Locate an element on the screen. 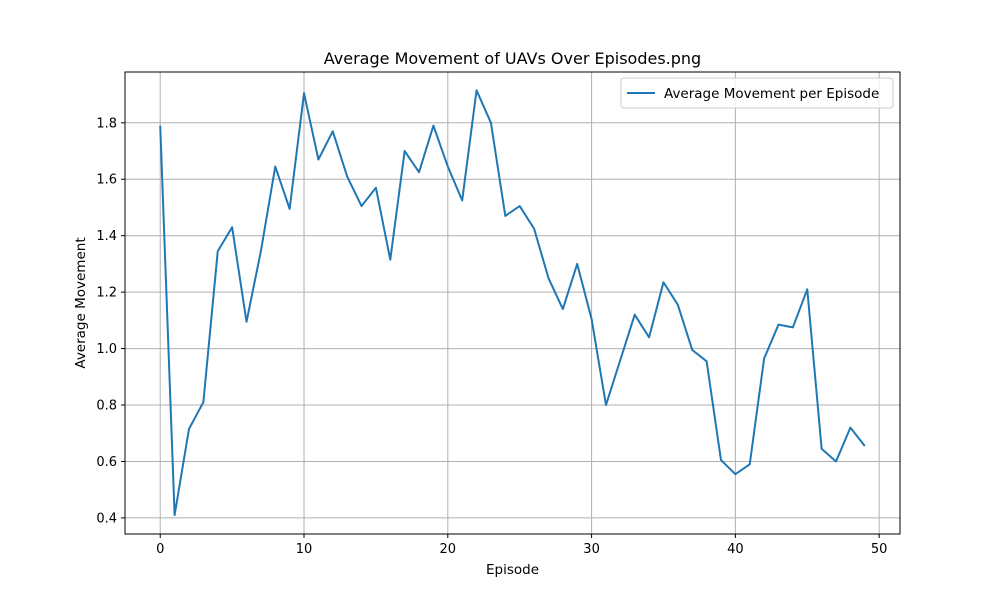  y-tick-label: 1.4 is located at coordinates (106, 236).